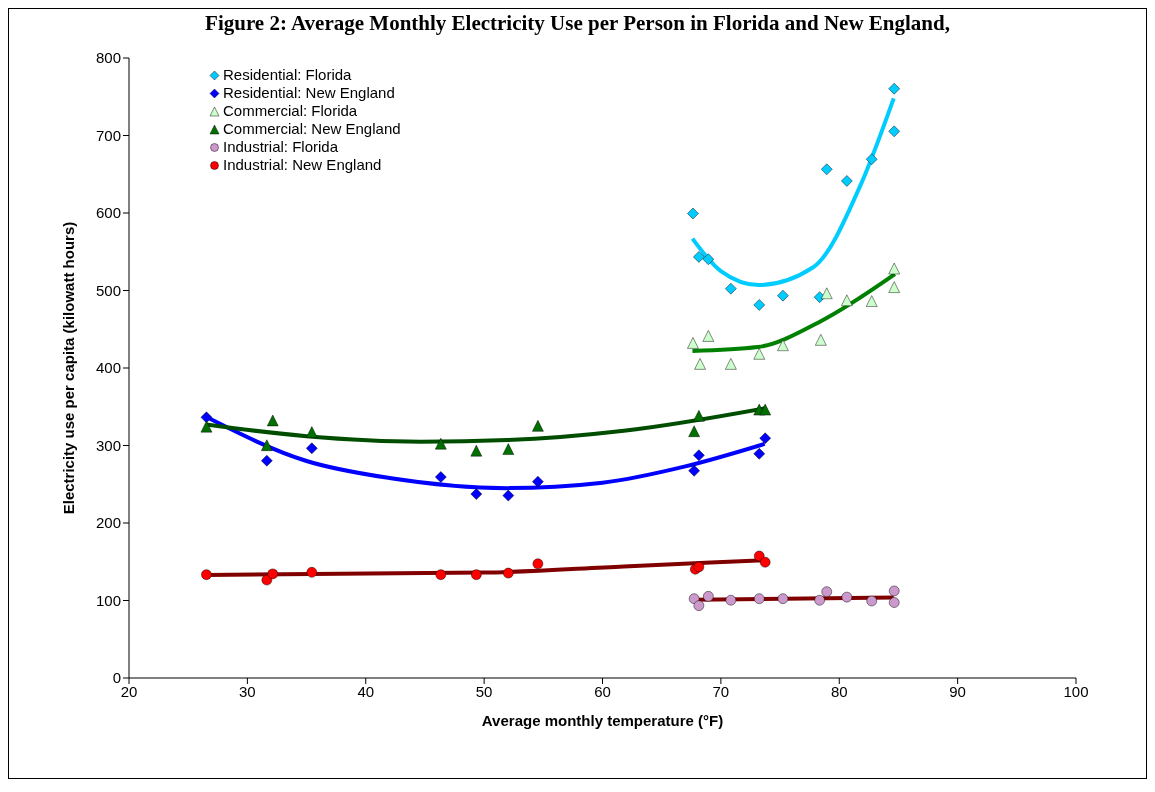 Image resolution: width=1155 pixels, height=792 pixels. Describe the element at coordinates (484, 691) in the screenshot. I see `x-tick-label: 50` at that location.